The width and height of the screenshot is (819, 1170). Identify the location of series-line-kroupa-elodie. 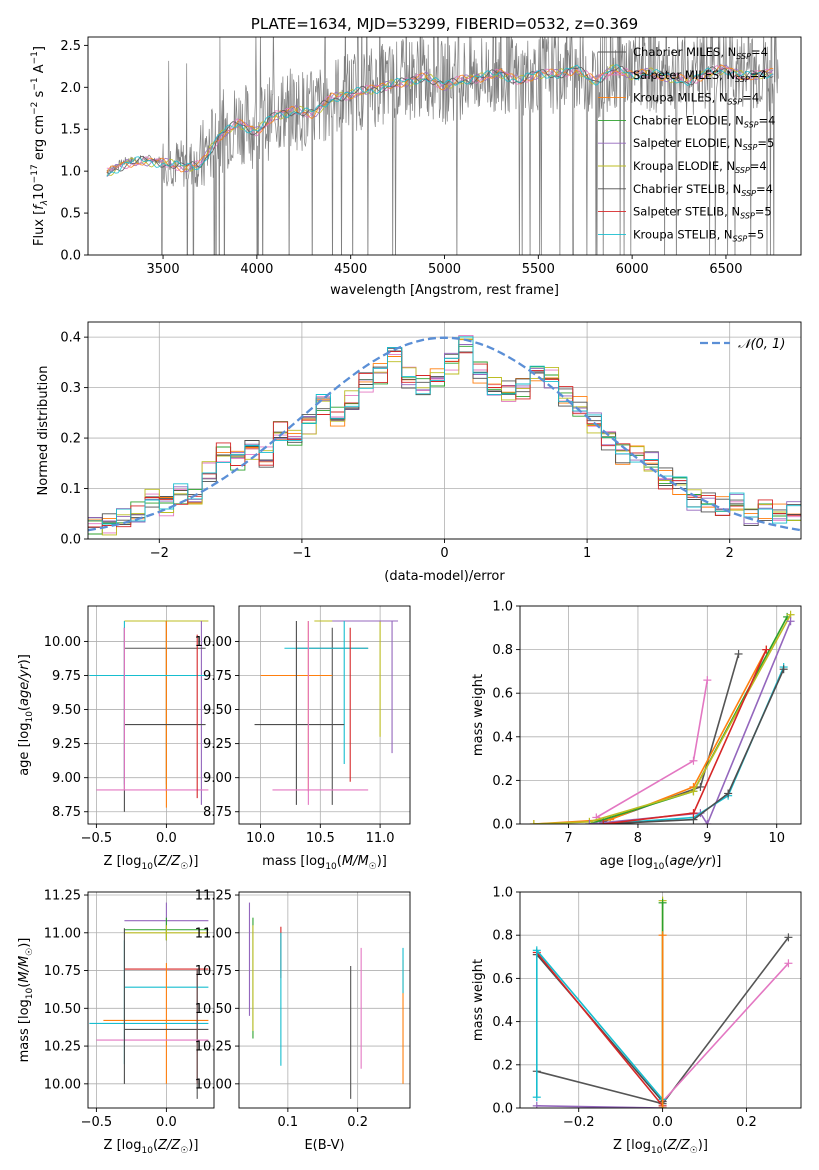
(662, 719).